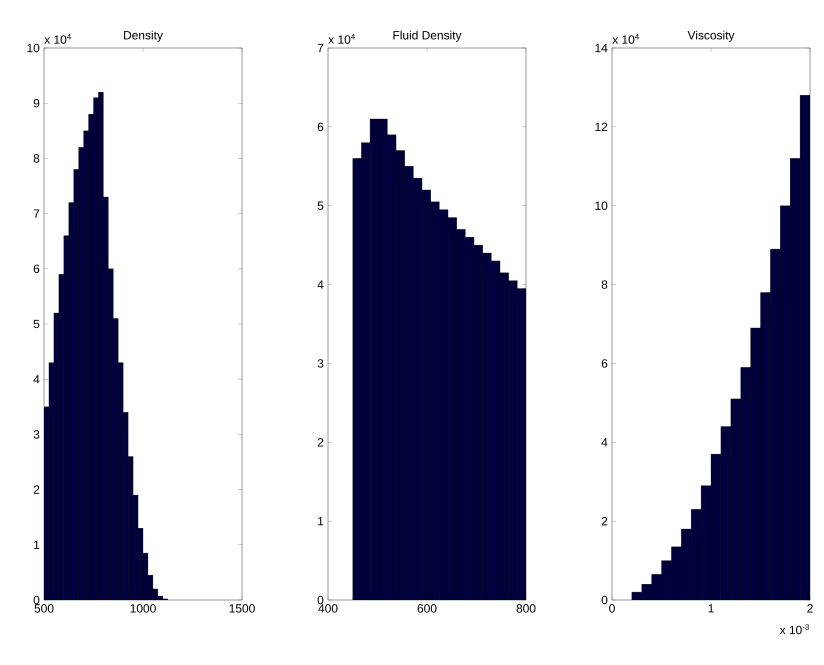  What do you see at coordinates (601, 48) in the screenshot?
I see `y-tick-label: 14` at bounding box center [601, 48].